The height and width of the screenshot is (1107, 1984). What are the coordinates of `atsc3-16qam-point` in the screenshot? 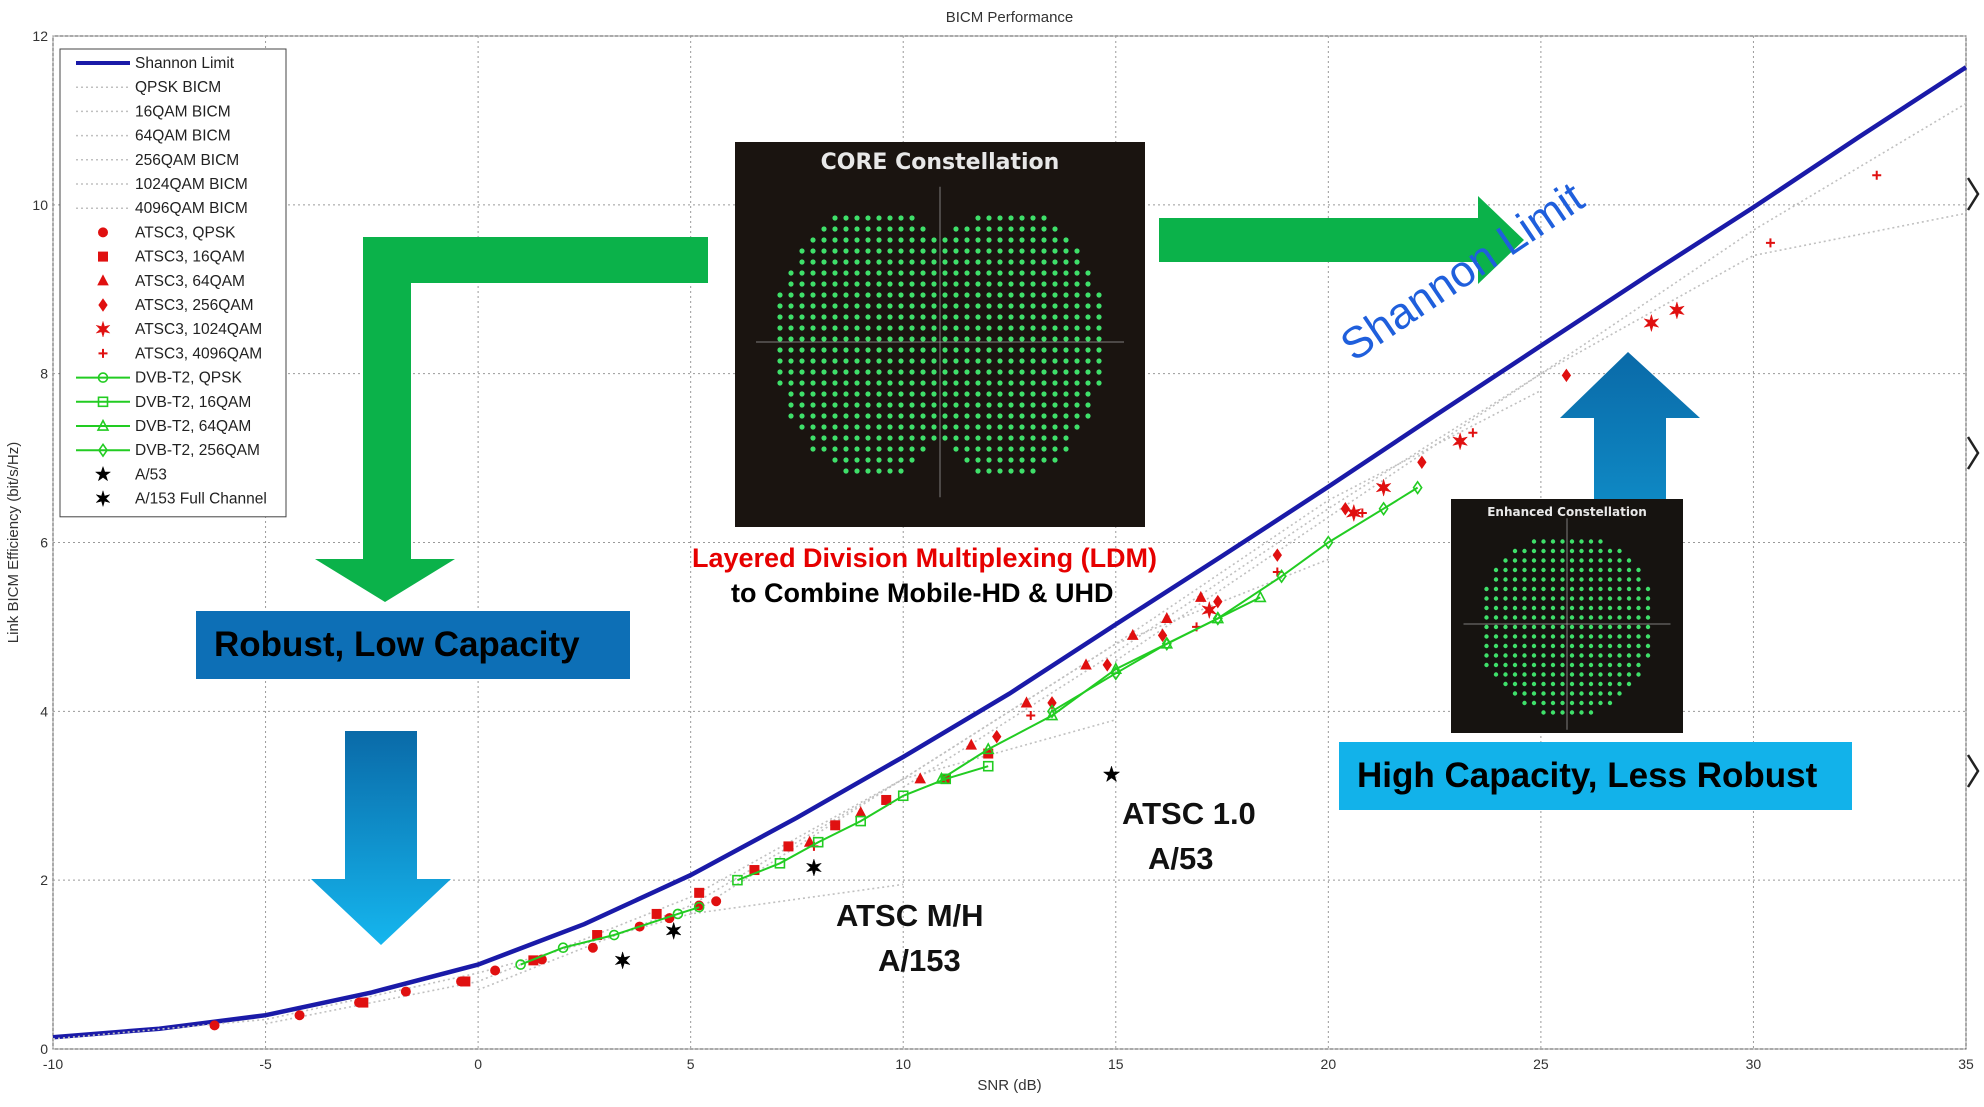 It's located at (835, 825).